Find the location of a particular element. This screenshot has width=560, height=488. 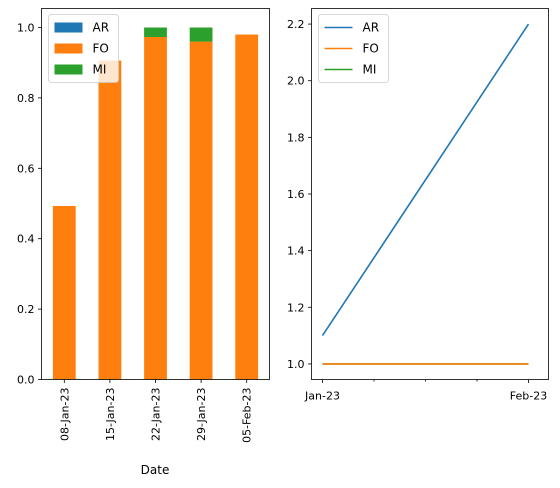

x-tick-label: Jan-23 is located at coordinates (322, 396).